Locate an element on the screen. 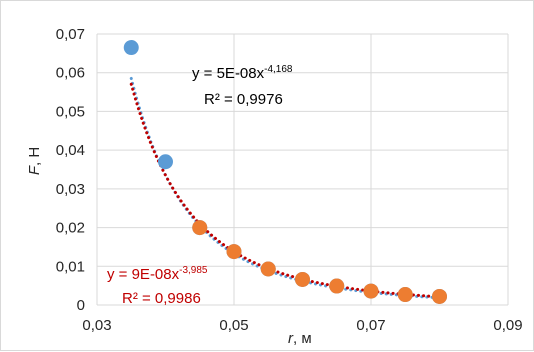 This screenshot has width=534, height=352. x-tick-label: 0,03 is located at coordinates (96, 325).